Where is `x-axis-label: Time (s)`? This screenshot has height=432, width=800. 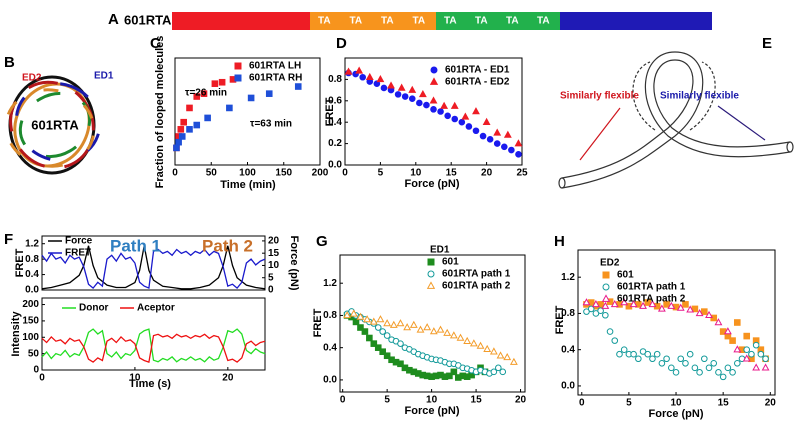
x-axis-label: Time (s) is located at coordinates (150, 384).